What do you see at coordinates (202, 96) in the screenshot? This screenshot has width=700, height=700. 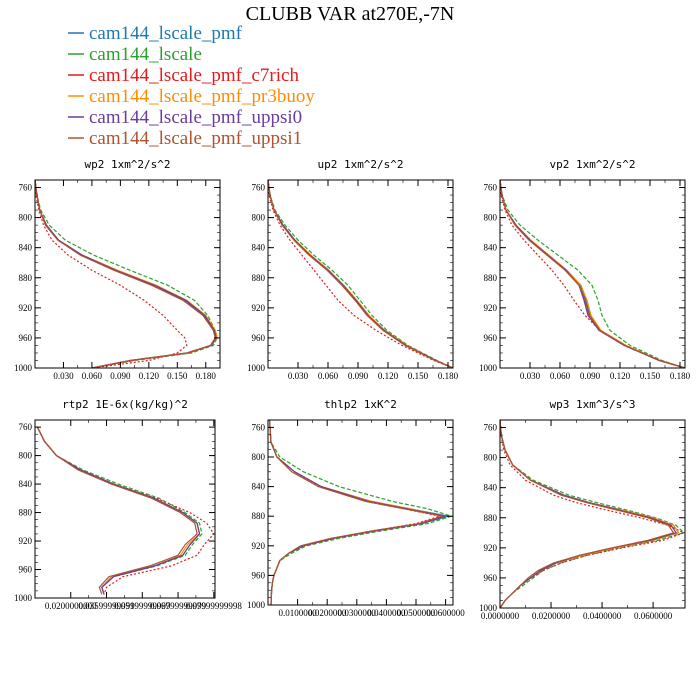 I see `legend-label: cam144_lscale_pmf_pr3buoy` at bounding box center [202, 96].